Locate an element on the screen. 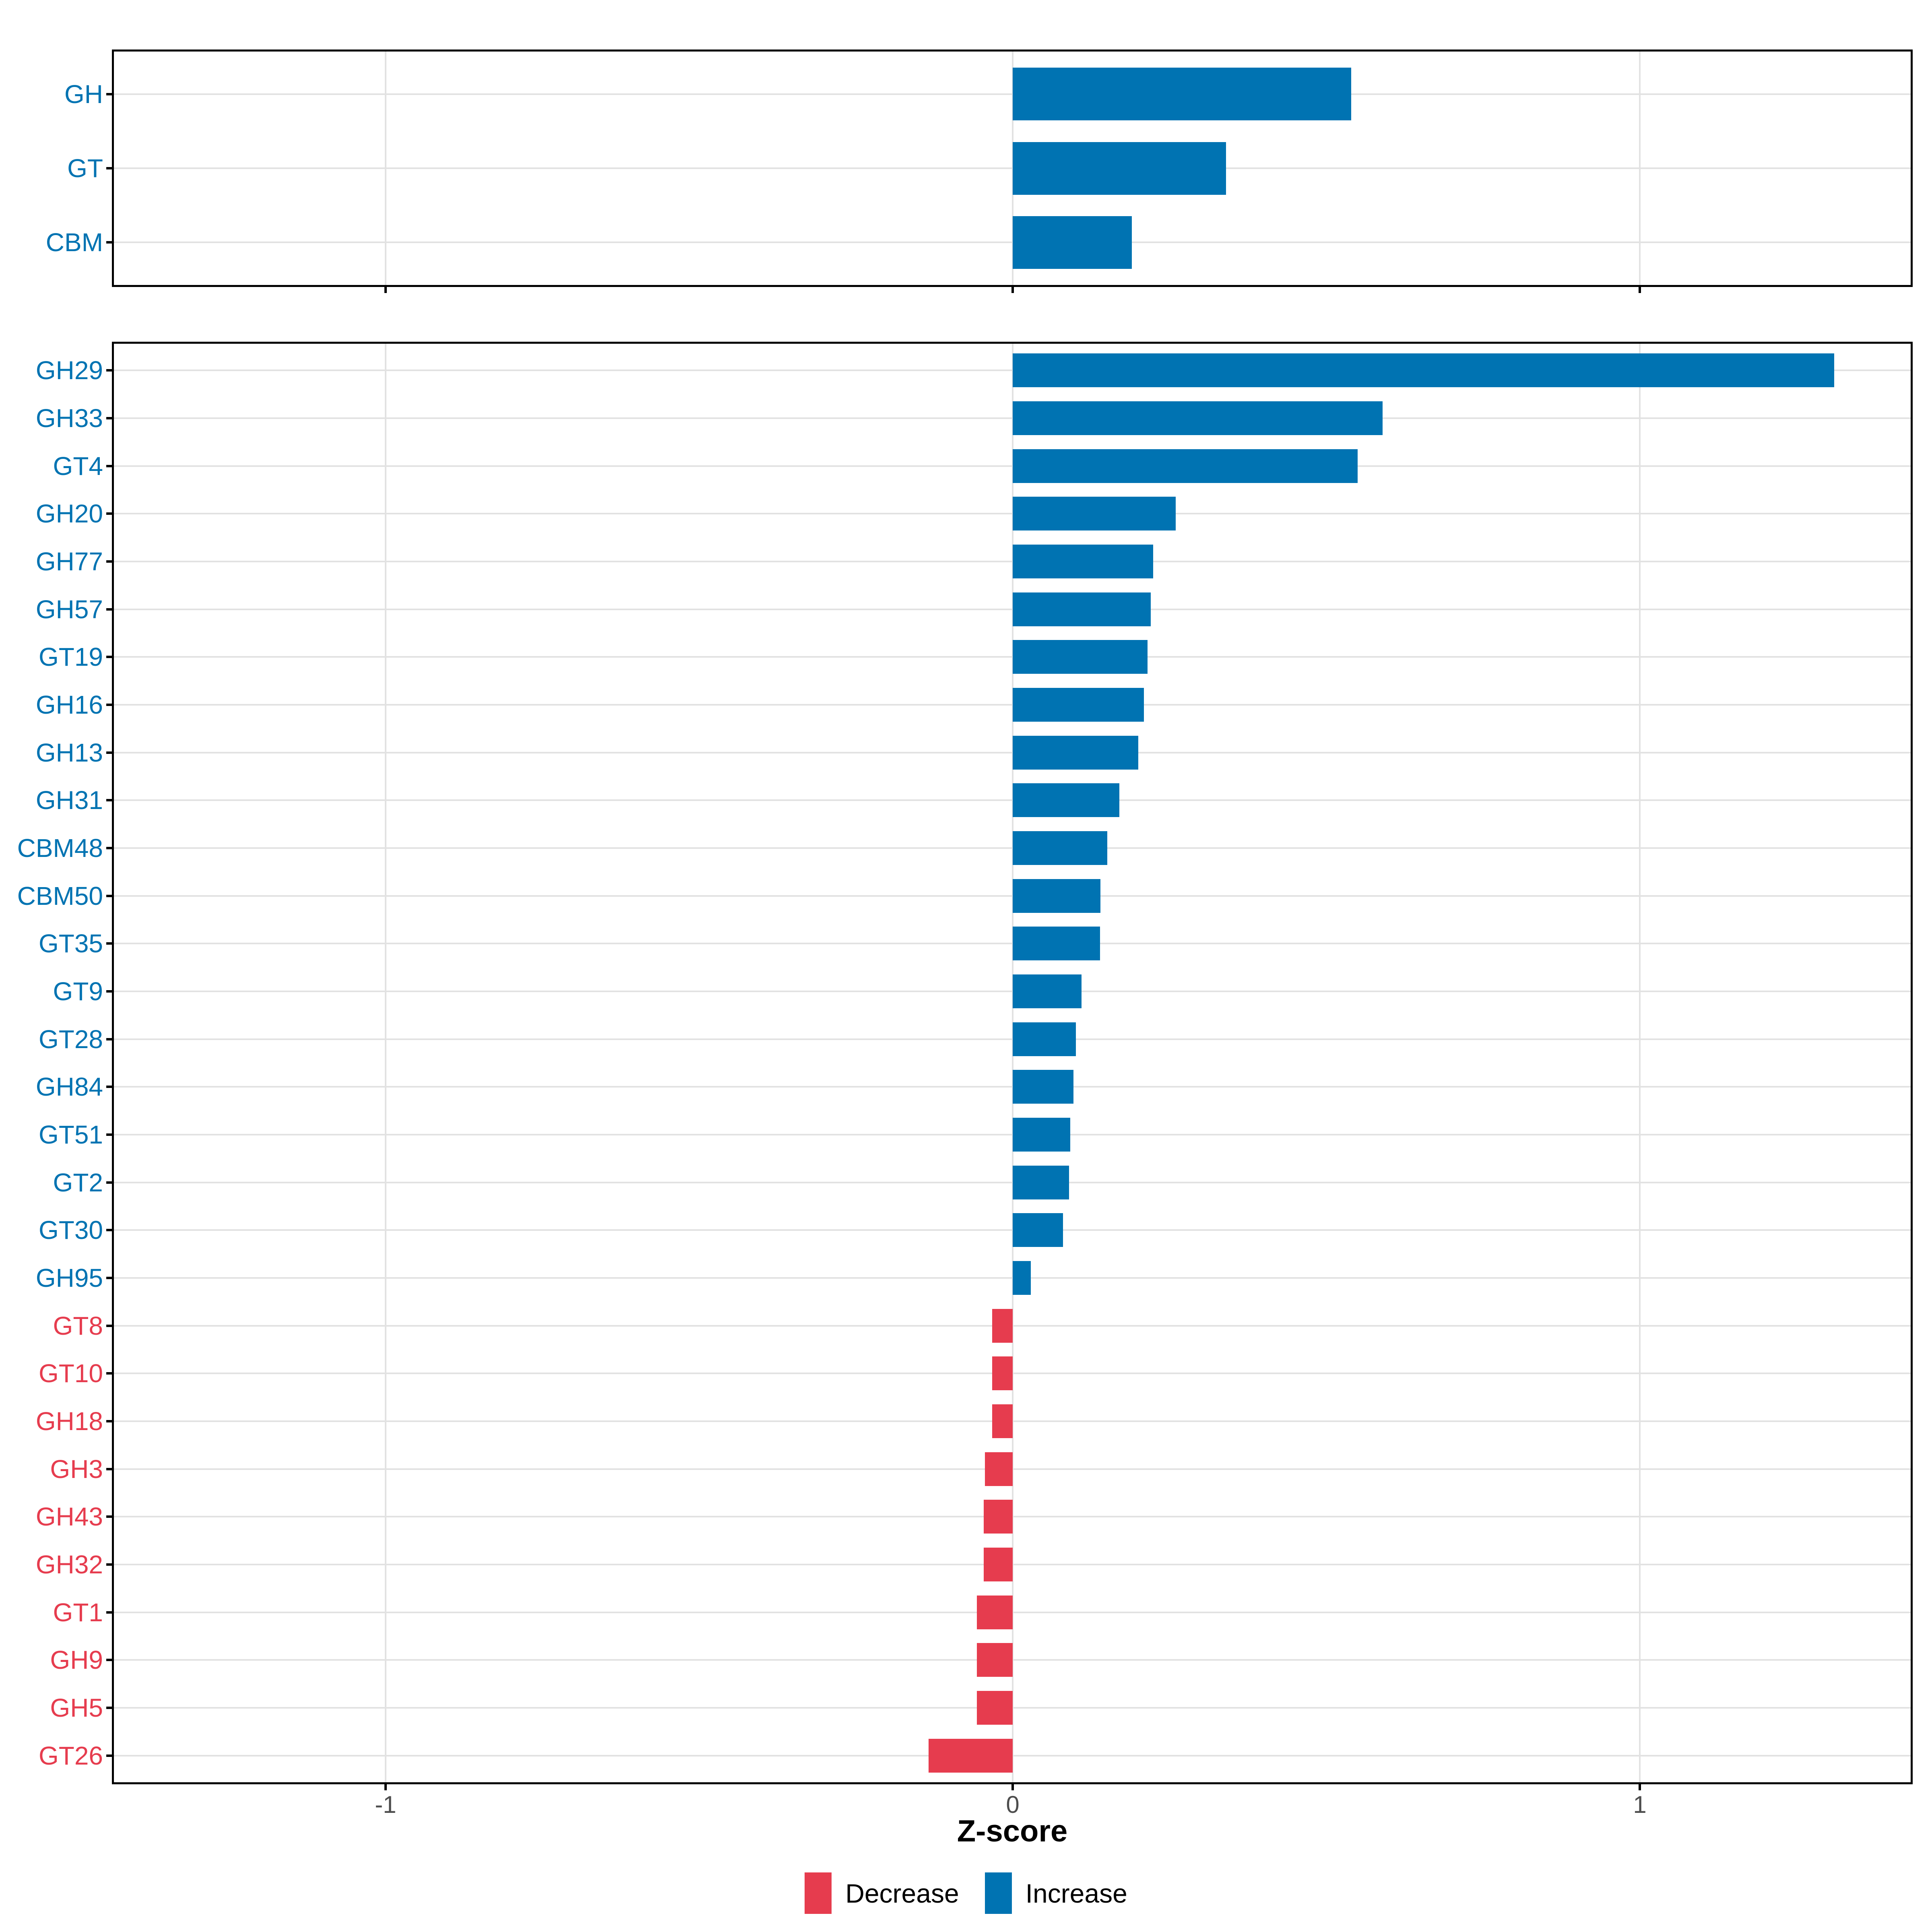 Image resolution: width=1932 pixels, height=1932 pixels. y-axis-label-gh13: GH13 is located at coordinates (69, 752).